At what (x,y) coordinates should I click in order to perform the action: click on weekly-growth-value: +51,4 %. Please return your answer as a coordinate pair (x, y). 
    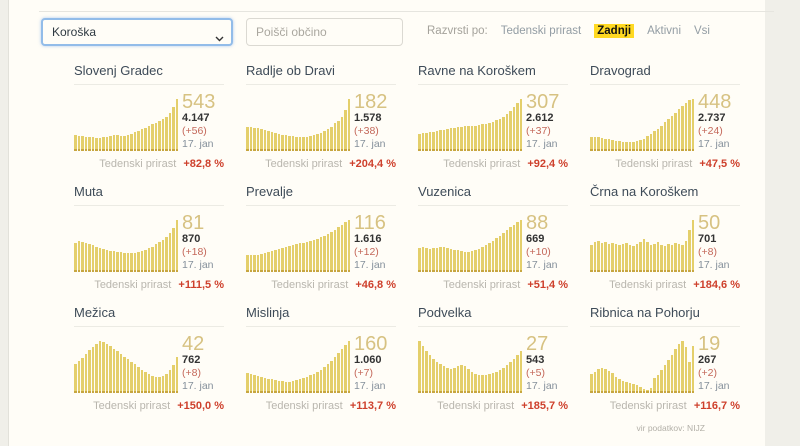
    Looking at the image, I should click on (547, 285).